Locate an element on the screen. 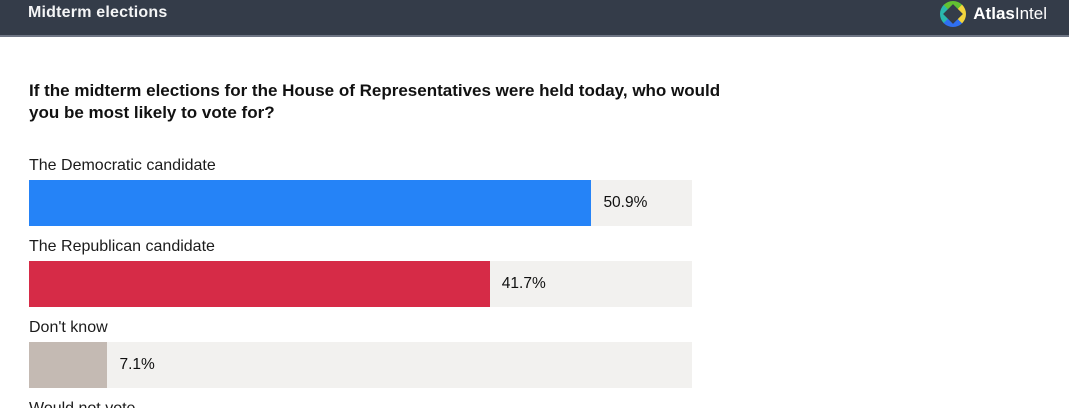  bar-track: 41.7% is located at coordinates (360, 284).